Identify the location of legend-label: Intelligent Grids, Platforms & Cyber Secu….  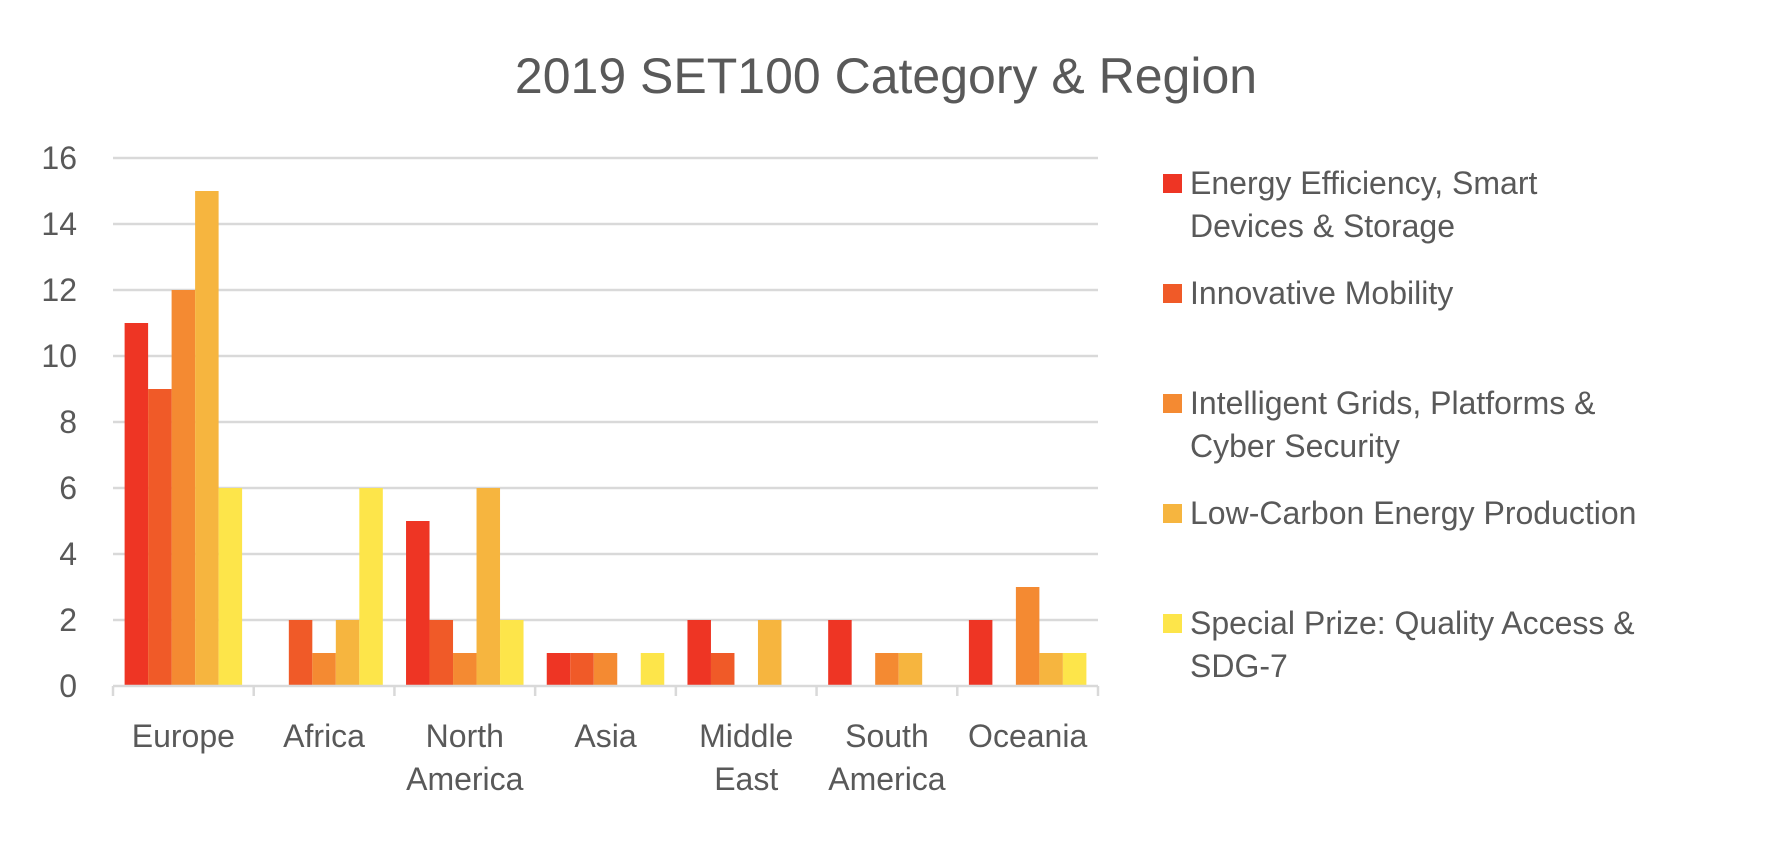
(1392, 424).